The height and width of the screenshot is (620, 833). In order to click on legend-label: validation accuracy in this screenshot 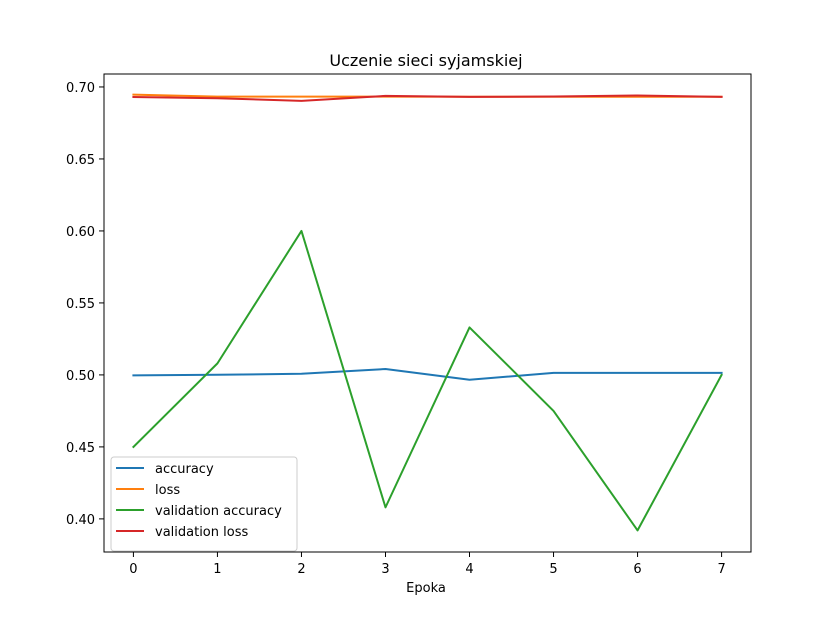, I will do `click(218, 511)`.